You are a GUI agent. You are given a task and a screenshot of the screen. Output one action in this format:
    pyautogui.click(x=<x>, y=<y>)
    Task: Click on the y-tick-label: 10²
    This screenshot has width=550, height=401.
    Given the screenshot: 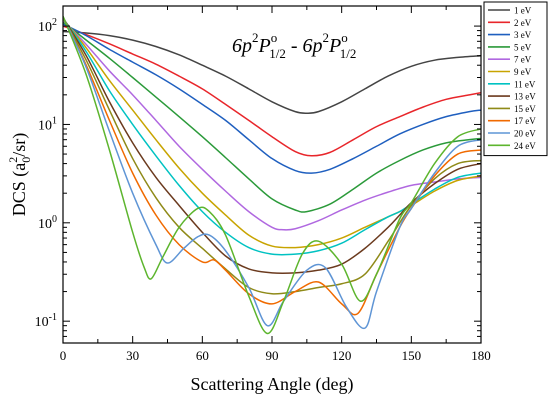 What is the action you would take?
    pyautogui.click(x=47, y=26)
    